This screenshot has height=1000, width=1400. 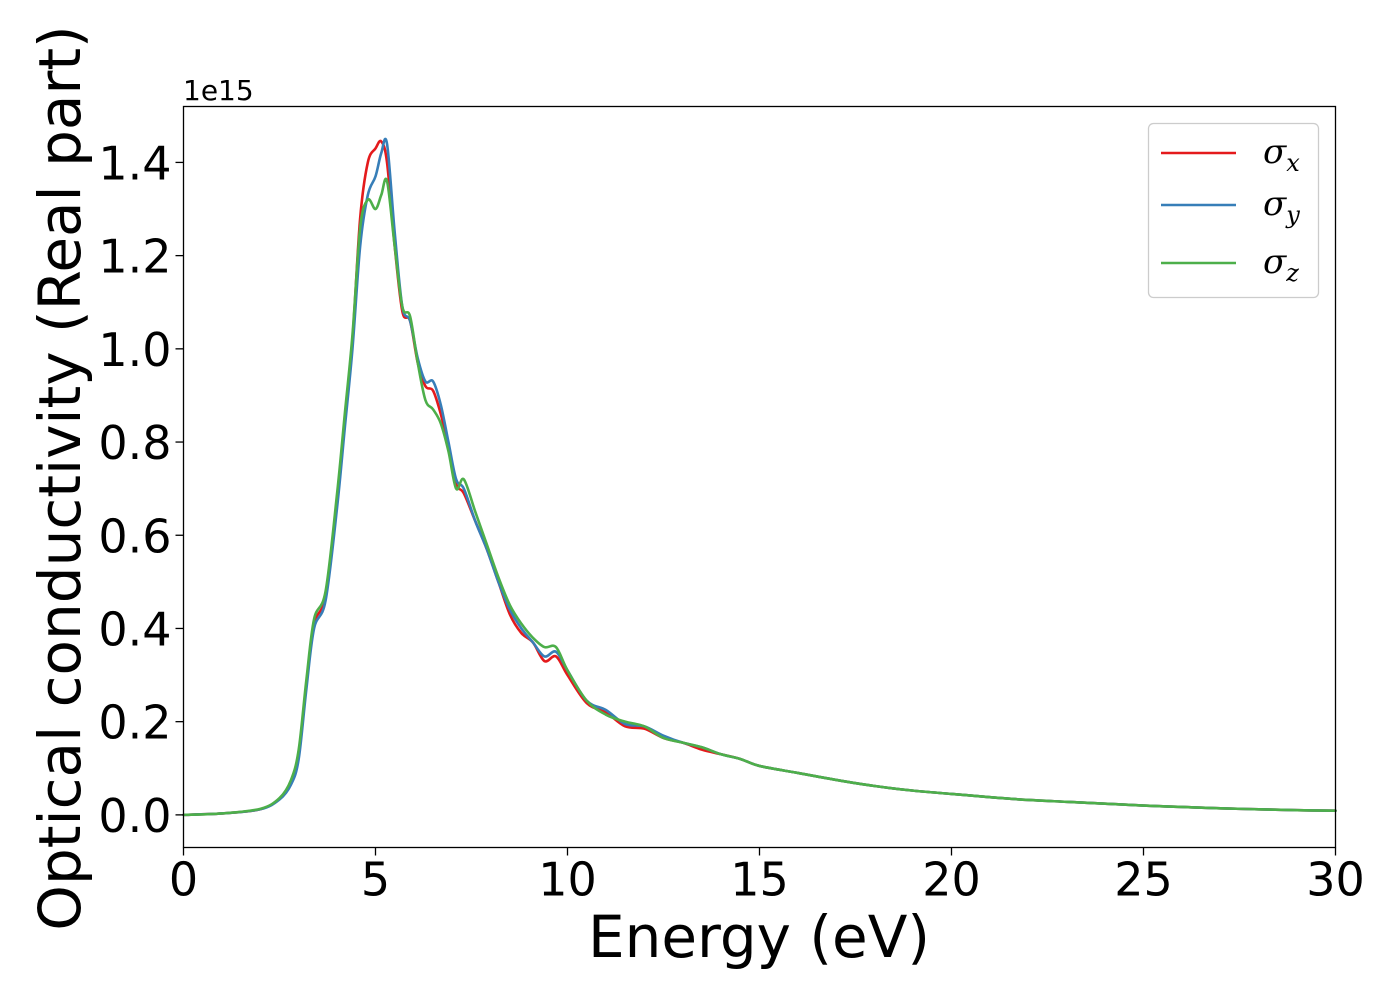 I want to click on x-axis-ticks: 0 5 10 15 20 25 30, so click(x=767, y=877).